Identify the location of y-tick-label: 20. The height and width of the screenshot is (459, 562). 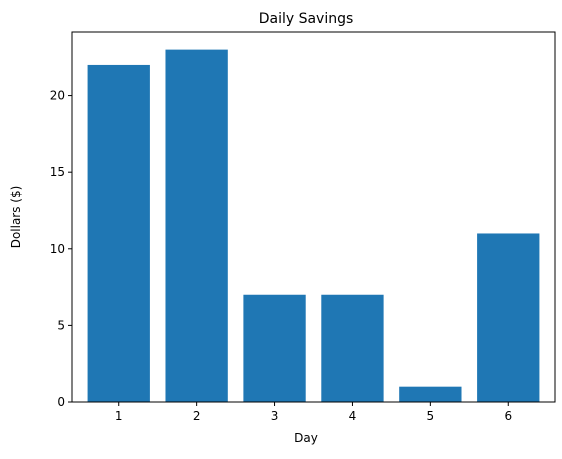
(57, 96).